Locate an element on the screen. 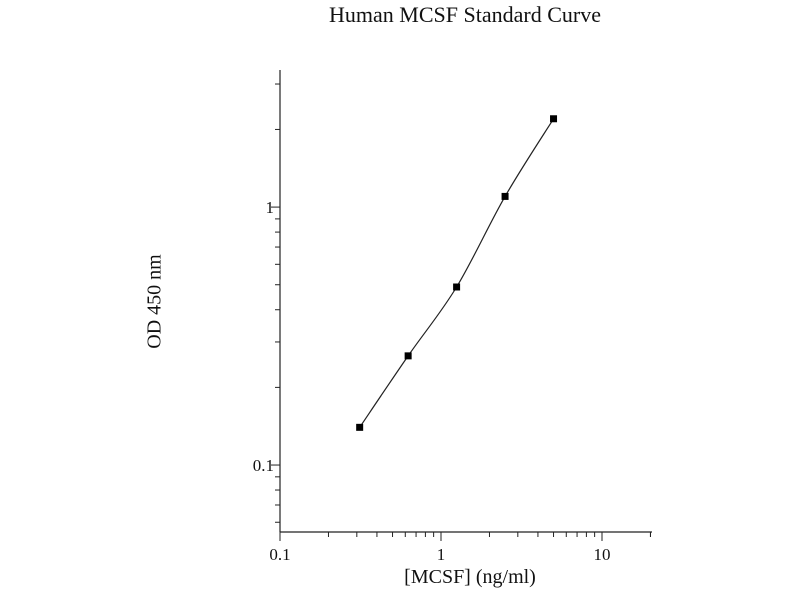  x-axis-label: [MCSF] (ng/ml) is located at coordinates (470, 577).